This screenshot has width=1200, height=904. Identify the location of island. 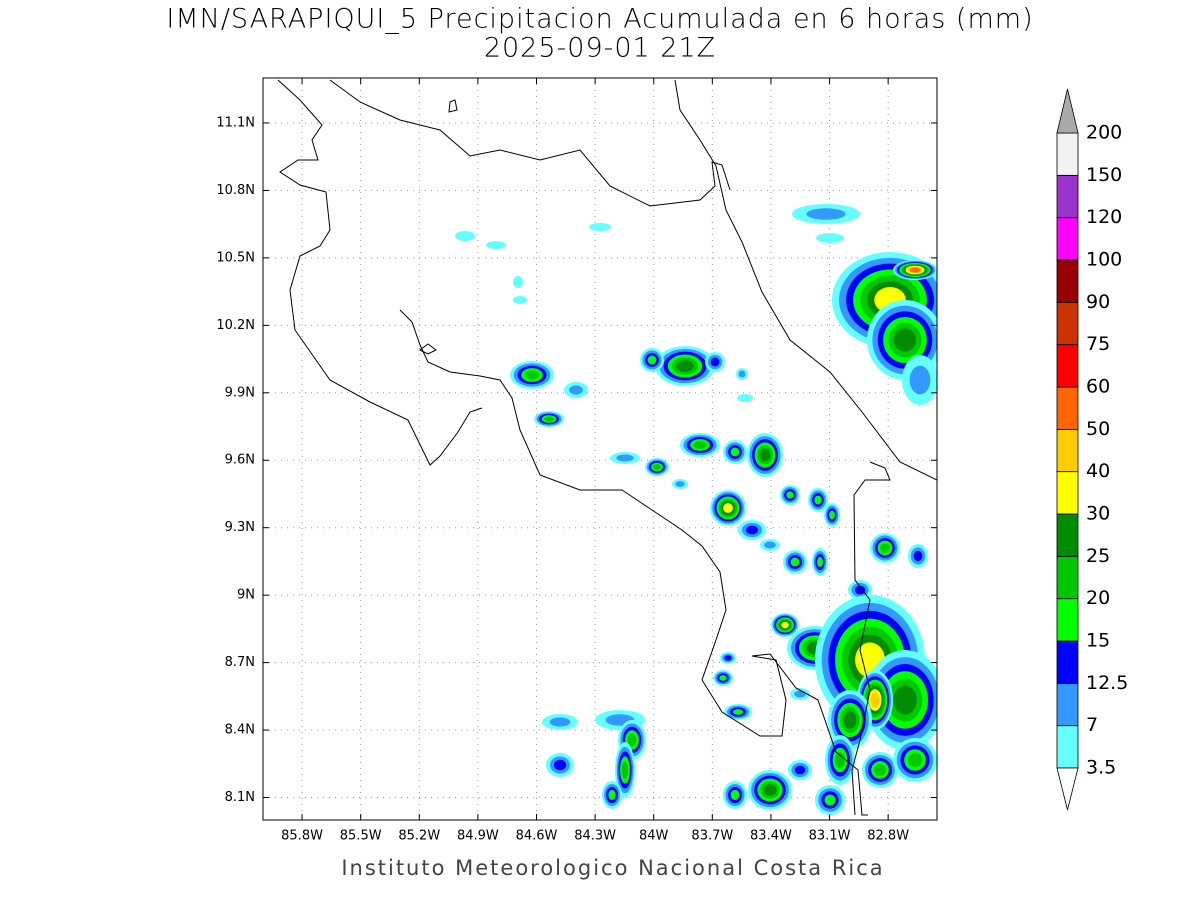
(428, 349).